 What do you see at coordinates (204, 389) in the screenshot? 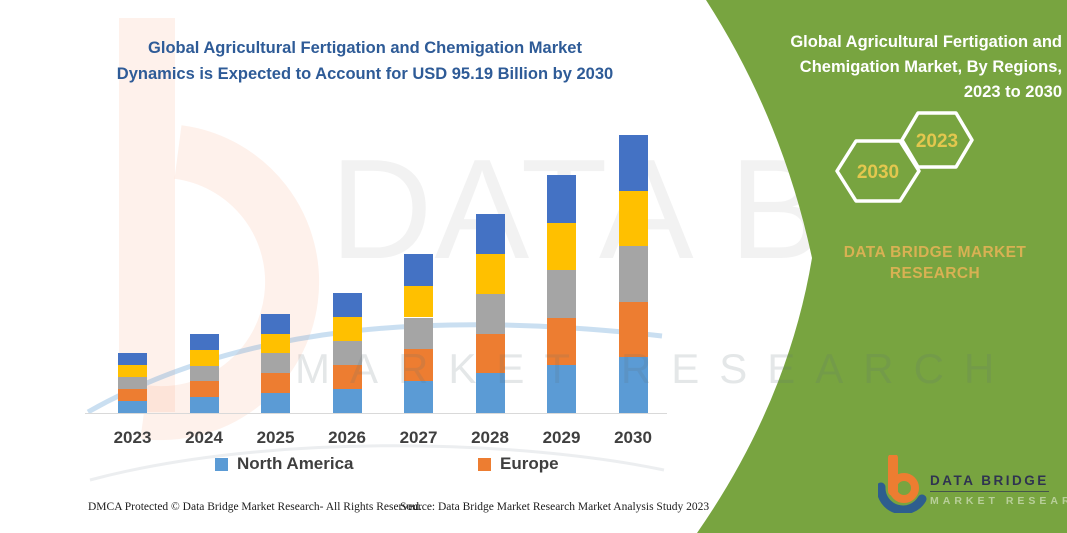
I see `bar-segment-2024-europe` at bounding box center [204, 389].